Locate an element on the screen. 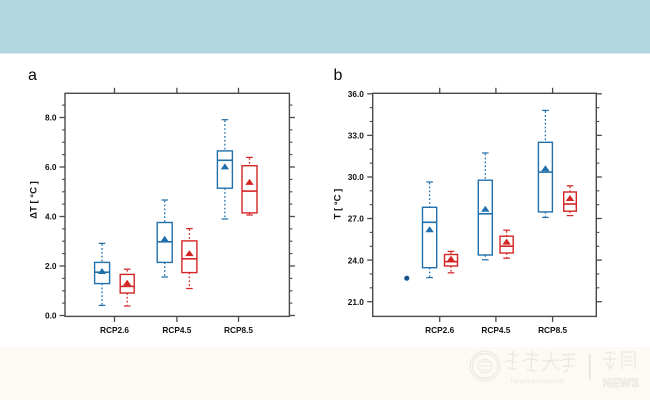  svg-text: T [ °C ] is located at coordinates (337, 204).